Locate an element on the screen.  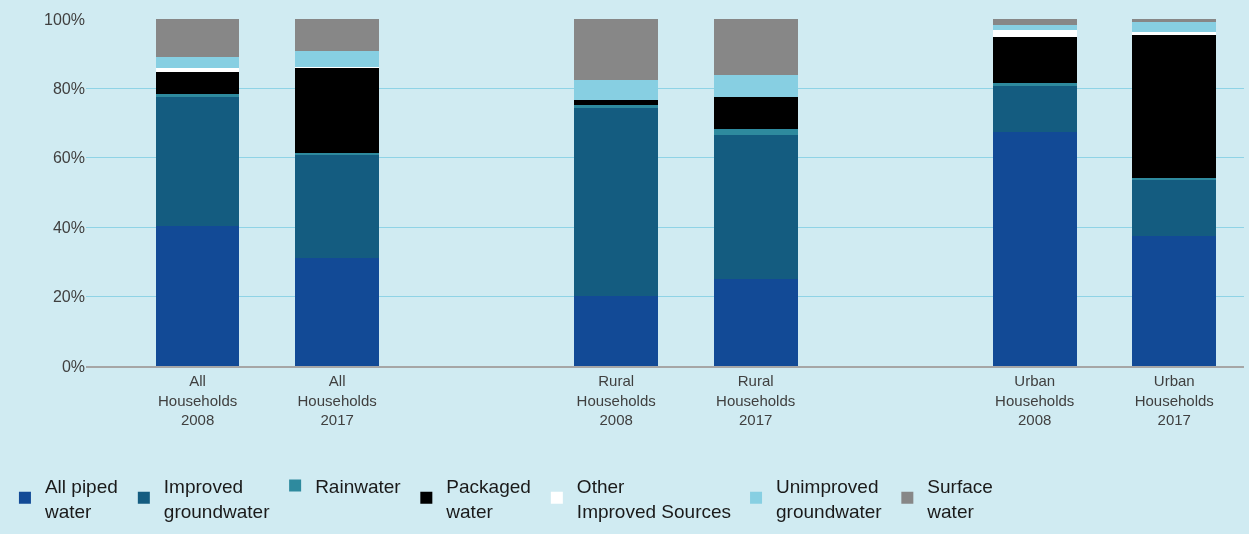
legend-label: Surface water is located at coordinates (959, 498).